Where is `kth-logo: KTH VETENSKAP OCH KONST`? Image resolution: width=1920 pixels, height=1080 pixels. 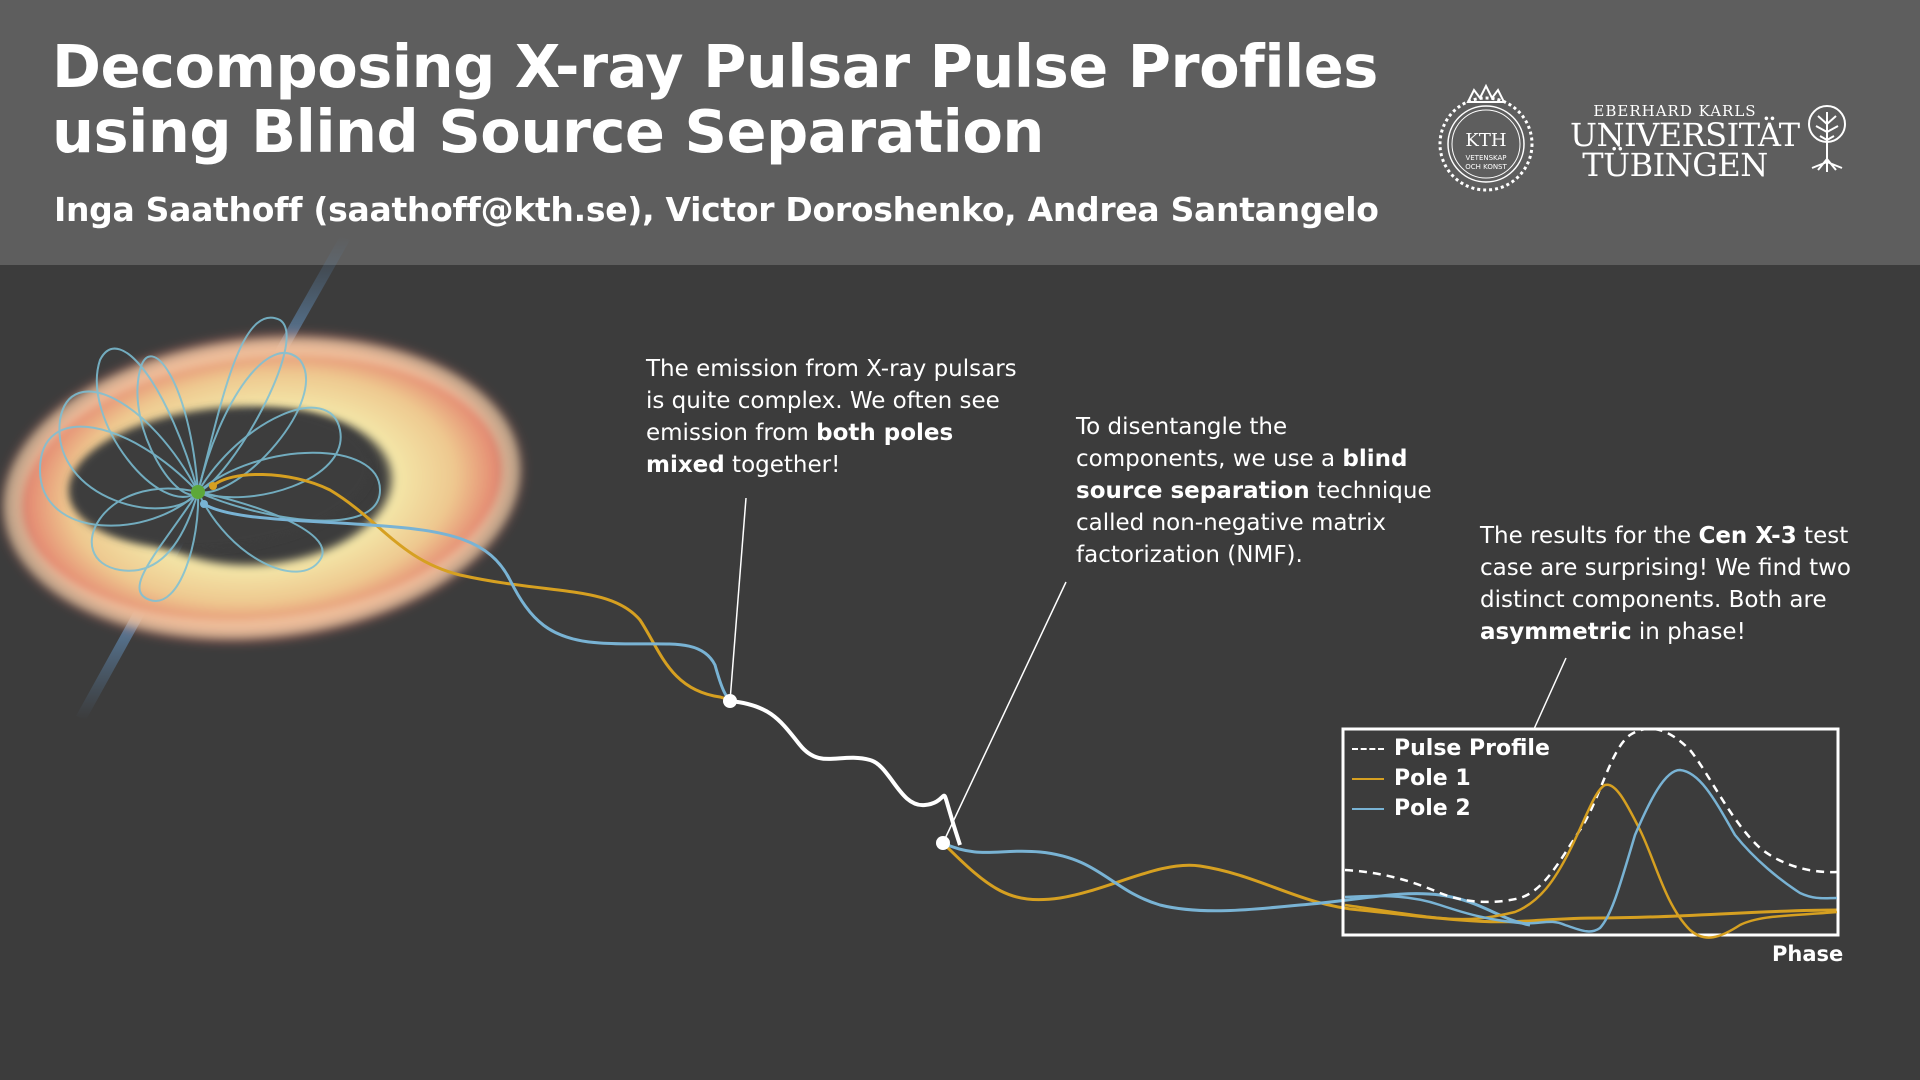
kth-logo: KTH VETENSKAP OCH KONST is located at coordinates (1486, 137).